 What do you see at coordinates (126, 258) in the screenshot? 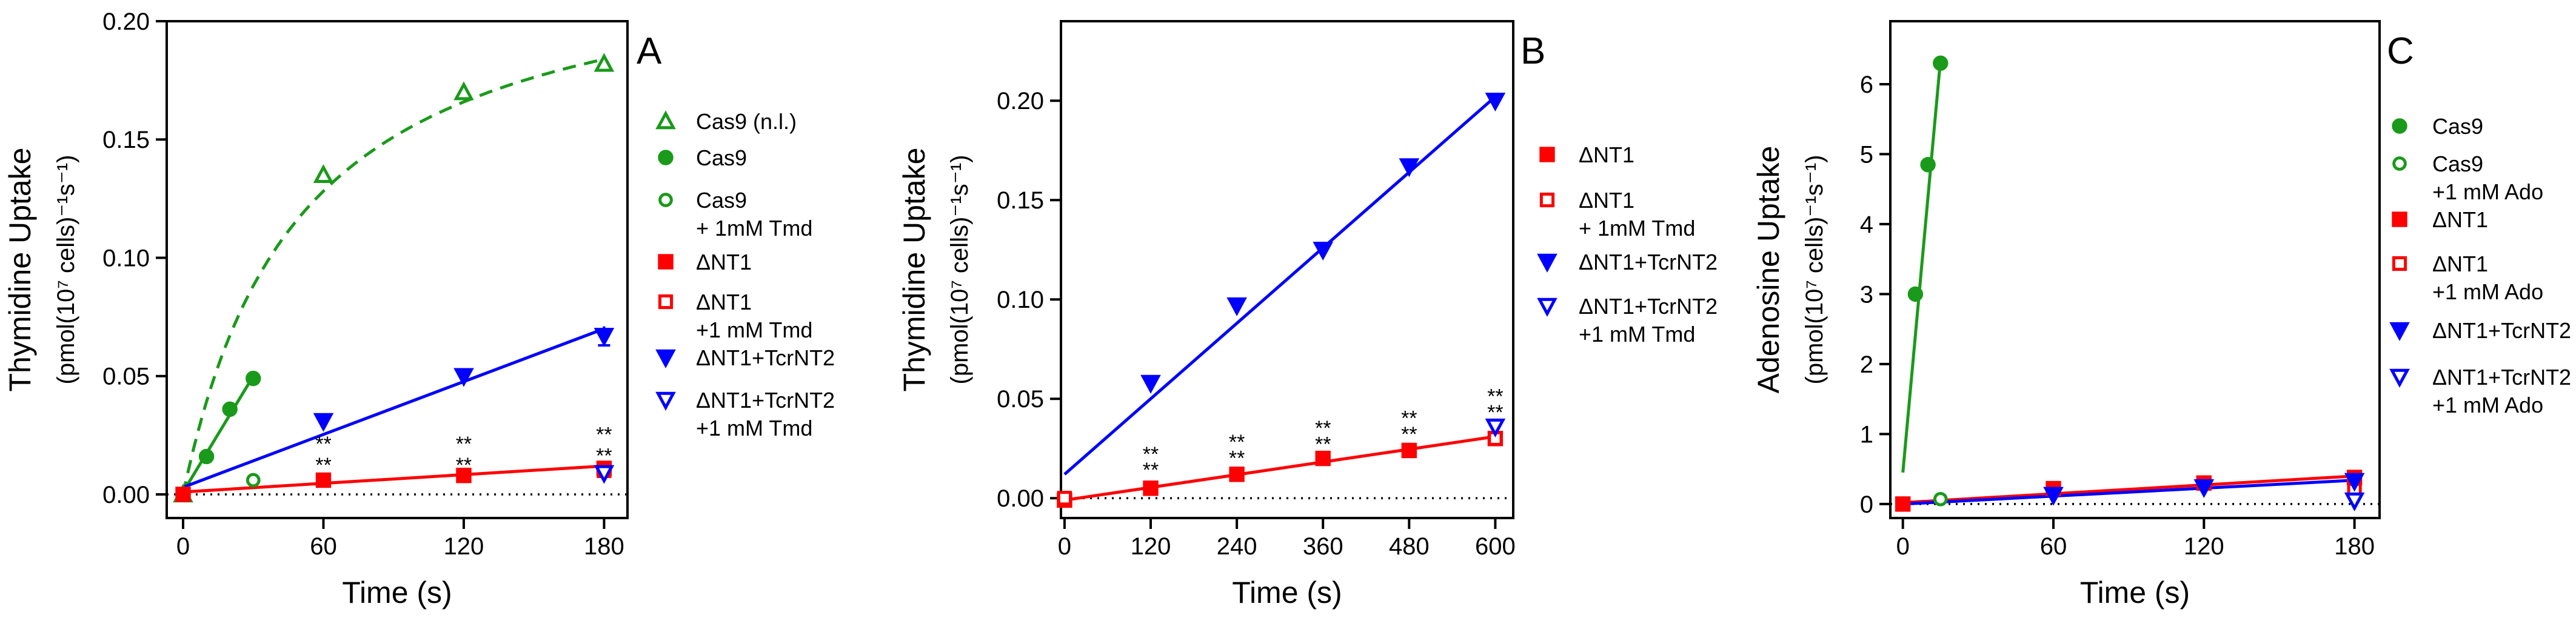
I see `y-tick-label: 0.10` at bounding box center [126, 258].